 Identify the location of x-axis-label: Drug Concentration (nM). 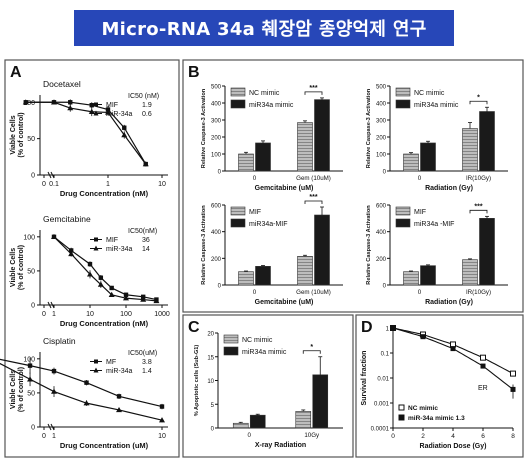
(104, 193).